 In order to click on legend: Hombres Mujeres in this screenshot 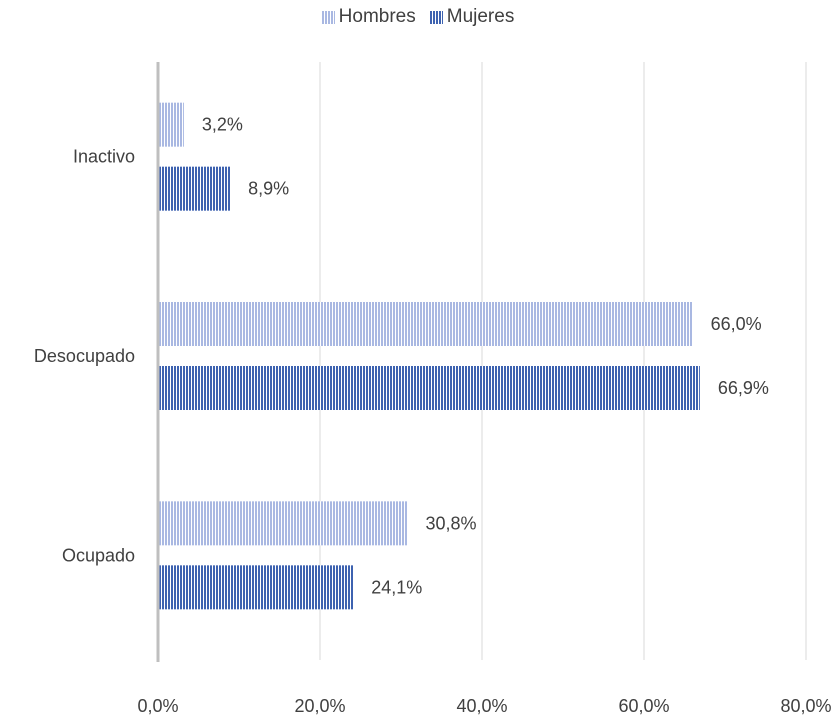, I will do `click(418, 17)`.